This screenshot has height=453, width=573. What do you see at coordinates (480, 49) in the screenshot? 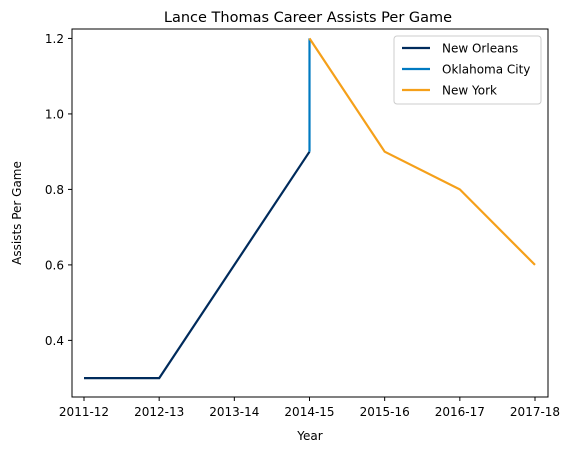
I see `legend-label-0: New Orleans` at bounding box center [480, 49].